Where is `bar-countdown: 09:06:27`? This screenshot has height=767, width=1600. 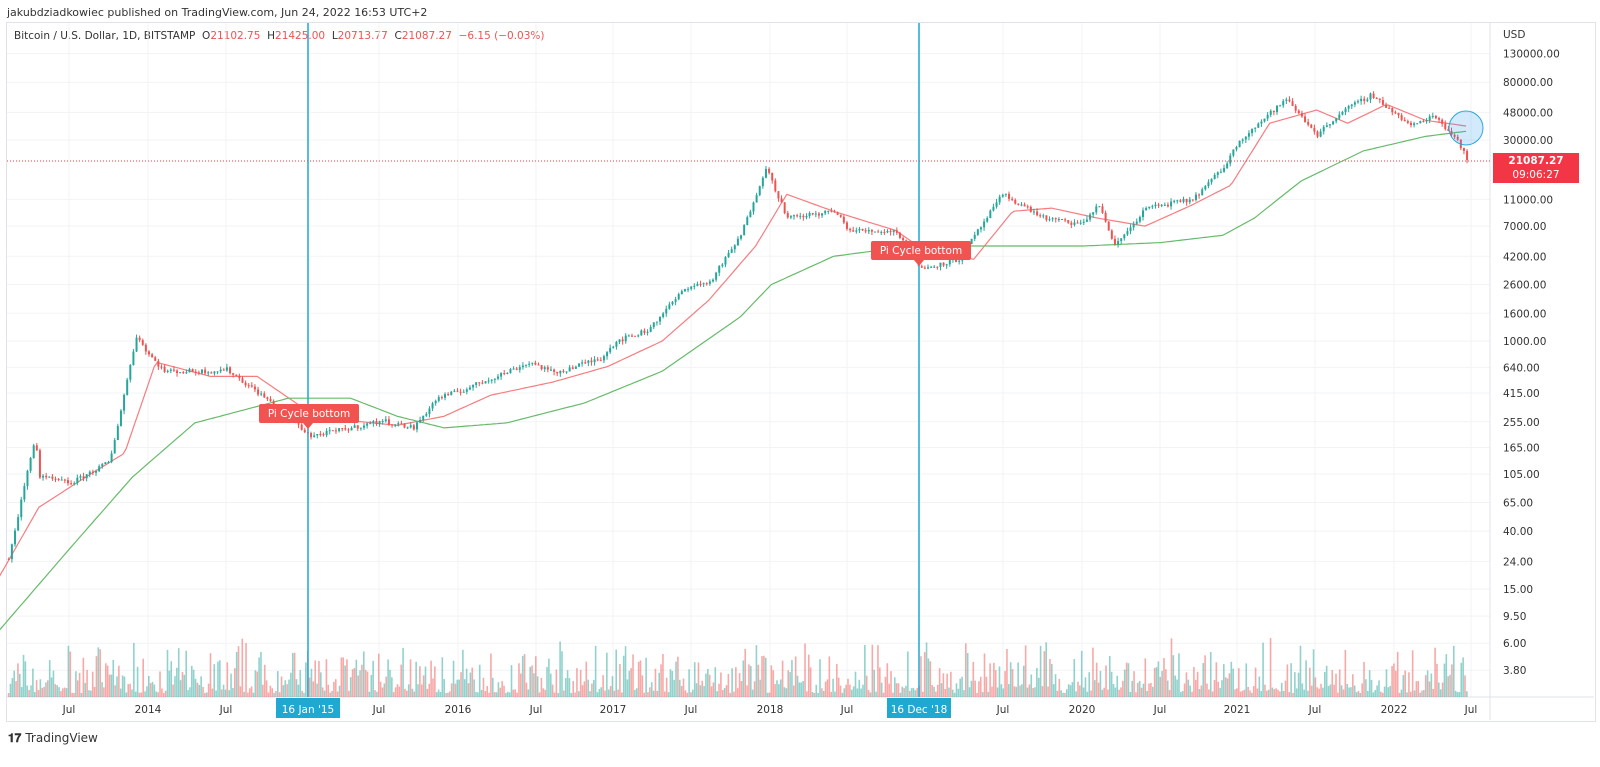
bar-countdown: 09:06:27 is located at coordinates (1535, 175).